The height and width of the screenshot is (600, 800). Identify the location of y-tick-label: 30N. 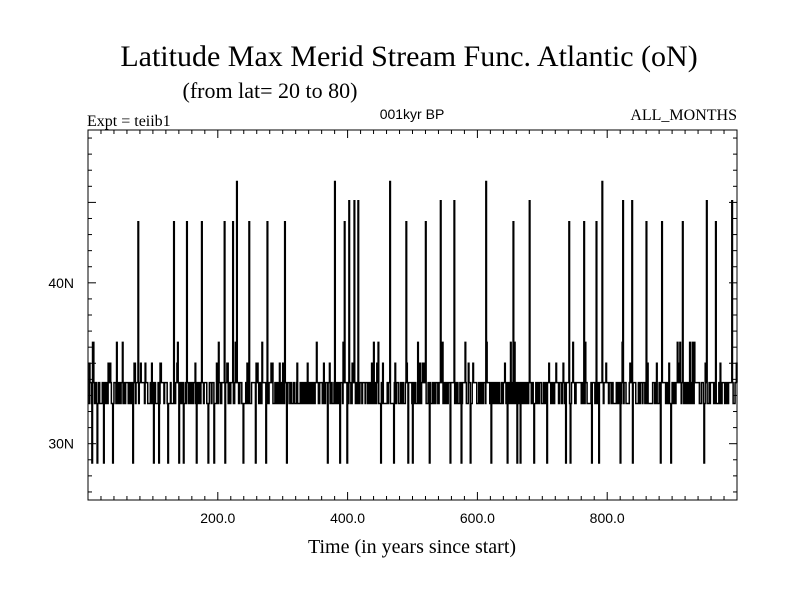
(61, 444).